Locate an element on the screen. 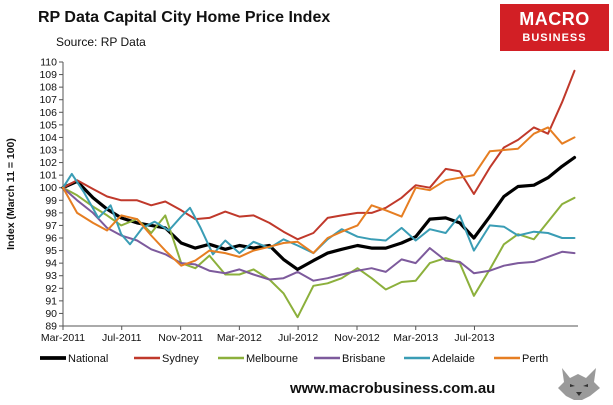 This screenshot has width=613, height=405. y-tick-label: 92 is located at coordinates (51, 289).